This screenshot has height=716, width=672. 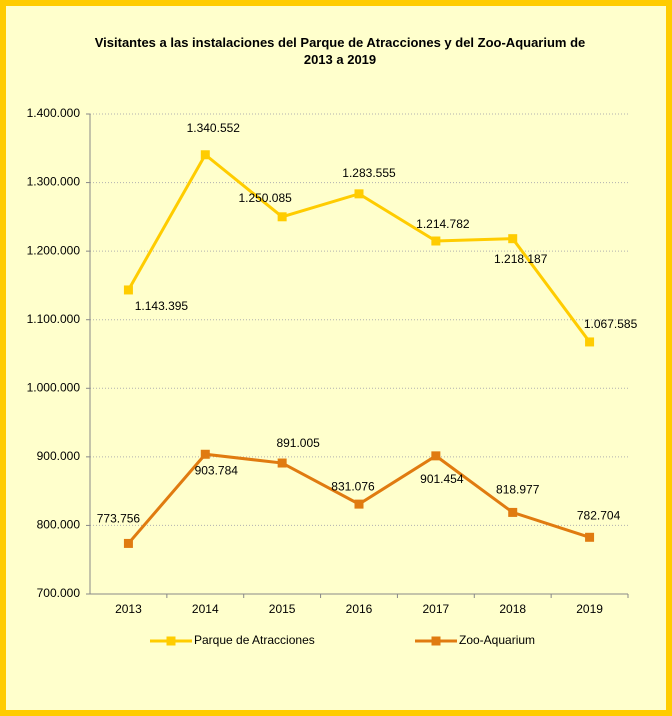 What do you see at coordinates (128, 609) in the screenshot?
I see `x-tick-label: 2013` at bounding box center [128, 609].